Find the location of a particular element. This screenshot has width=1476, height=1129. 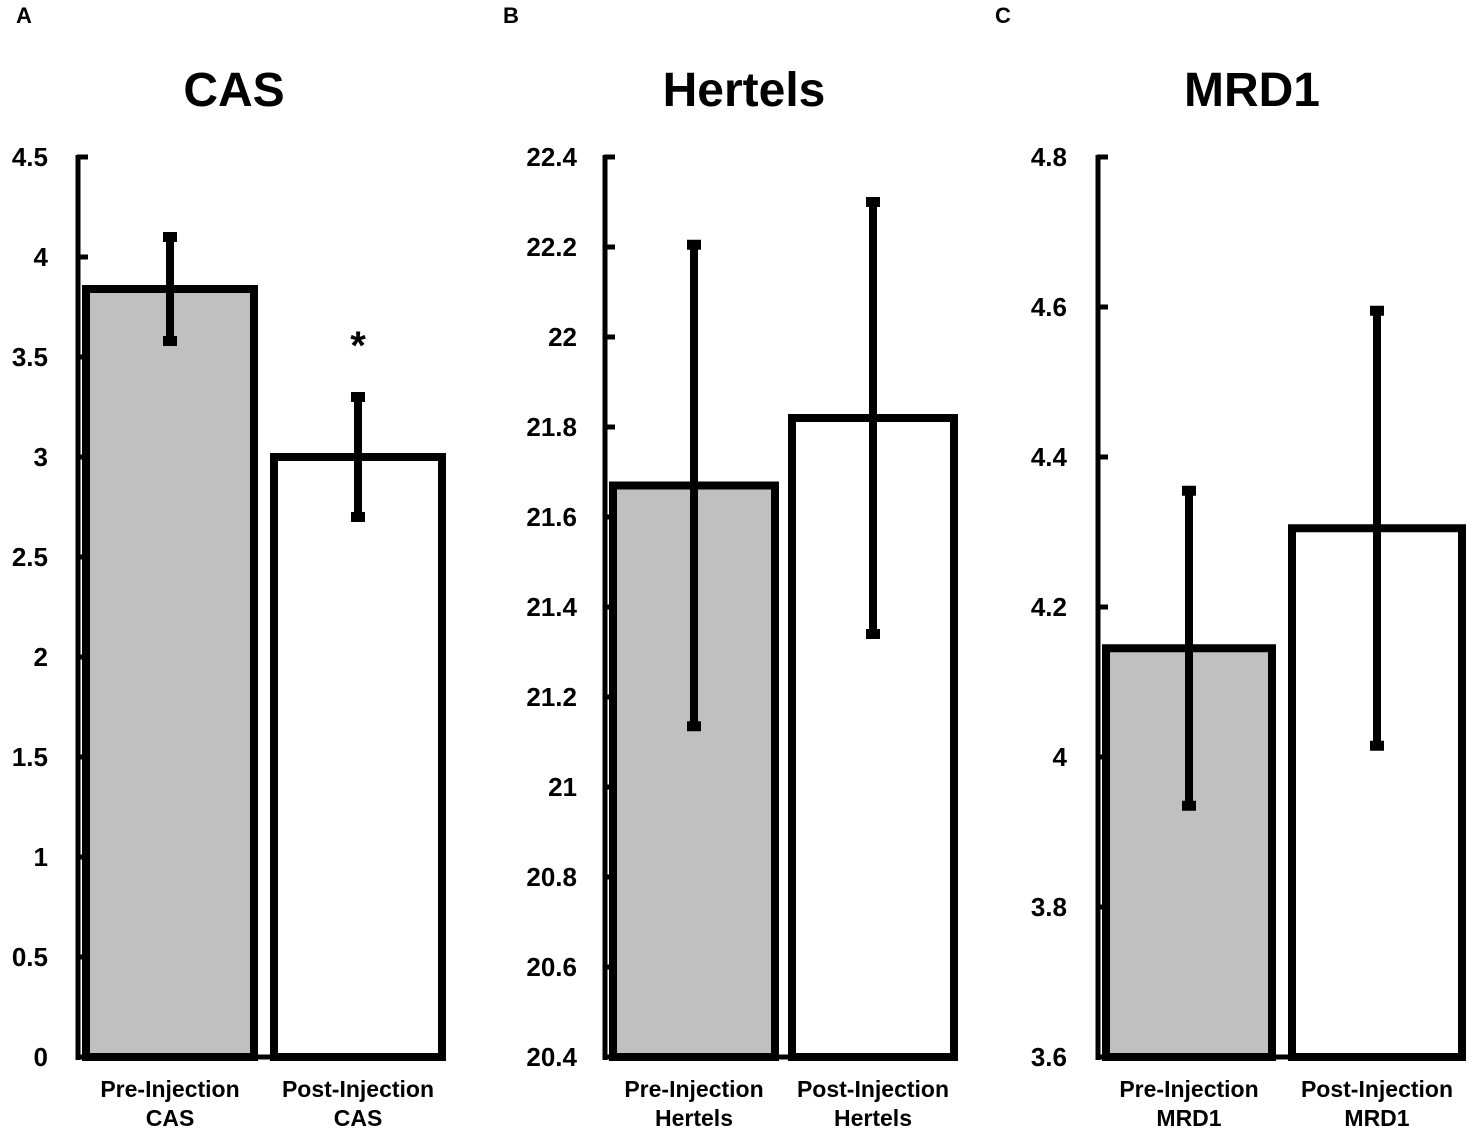

y-tick-label: 22 is located at coordinates (562, 337).